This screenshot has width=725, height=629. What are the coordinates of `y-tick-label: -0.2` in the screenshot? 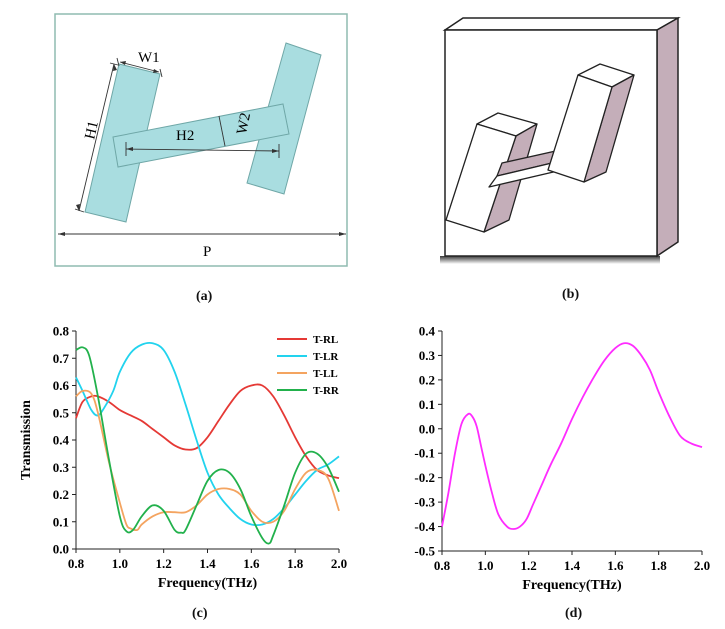 It's located at (424, 477).